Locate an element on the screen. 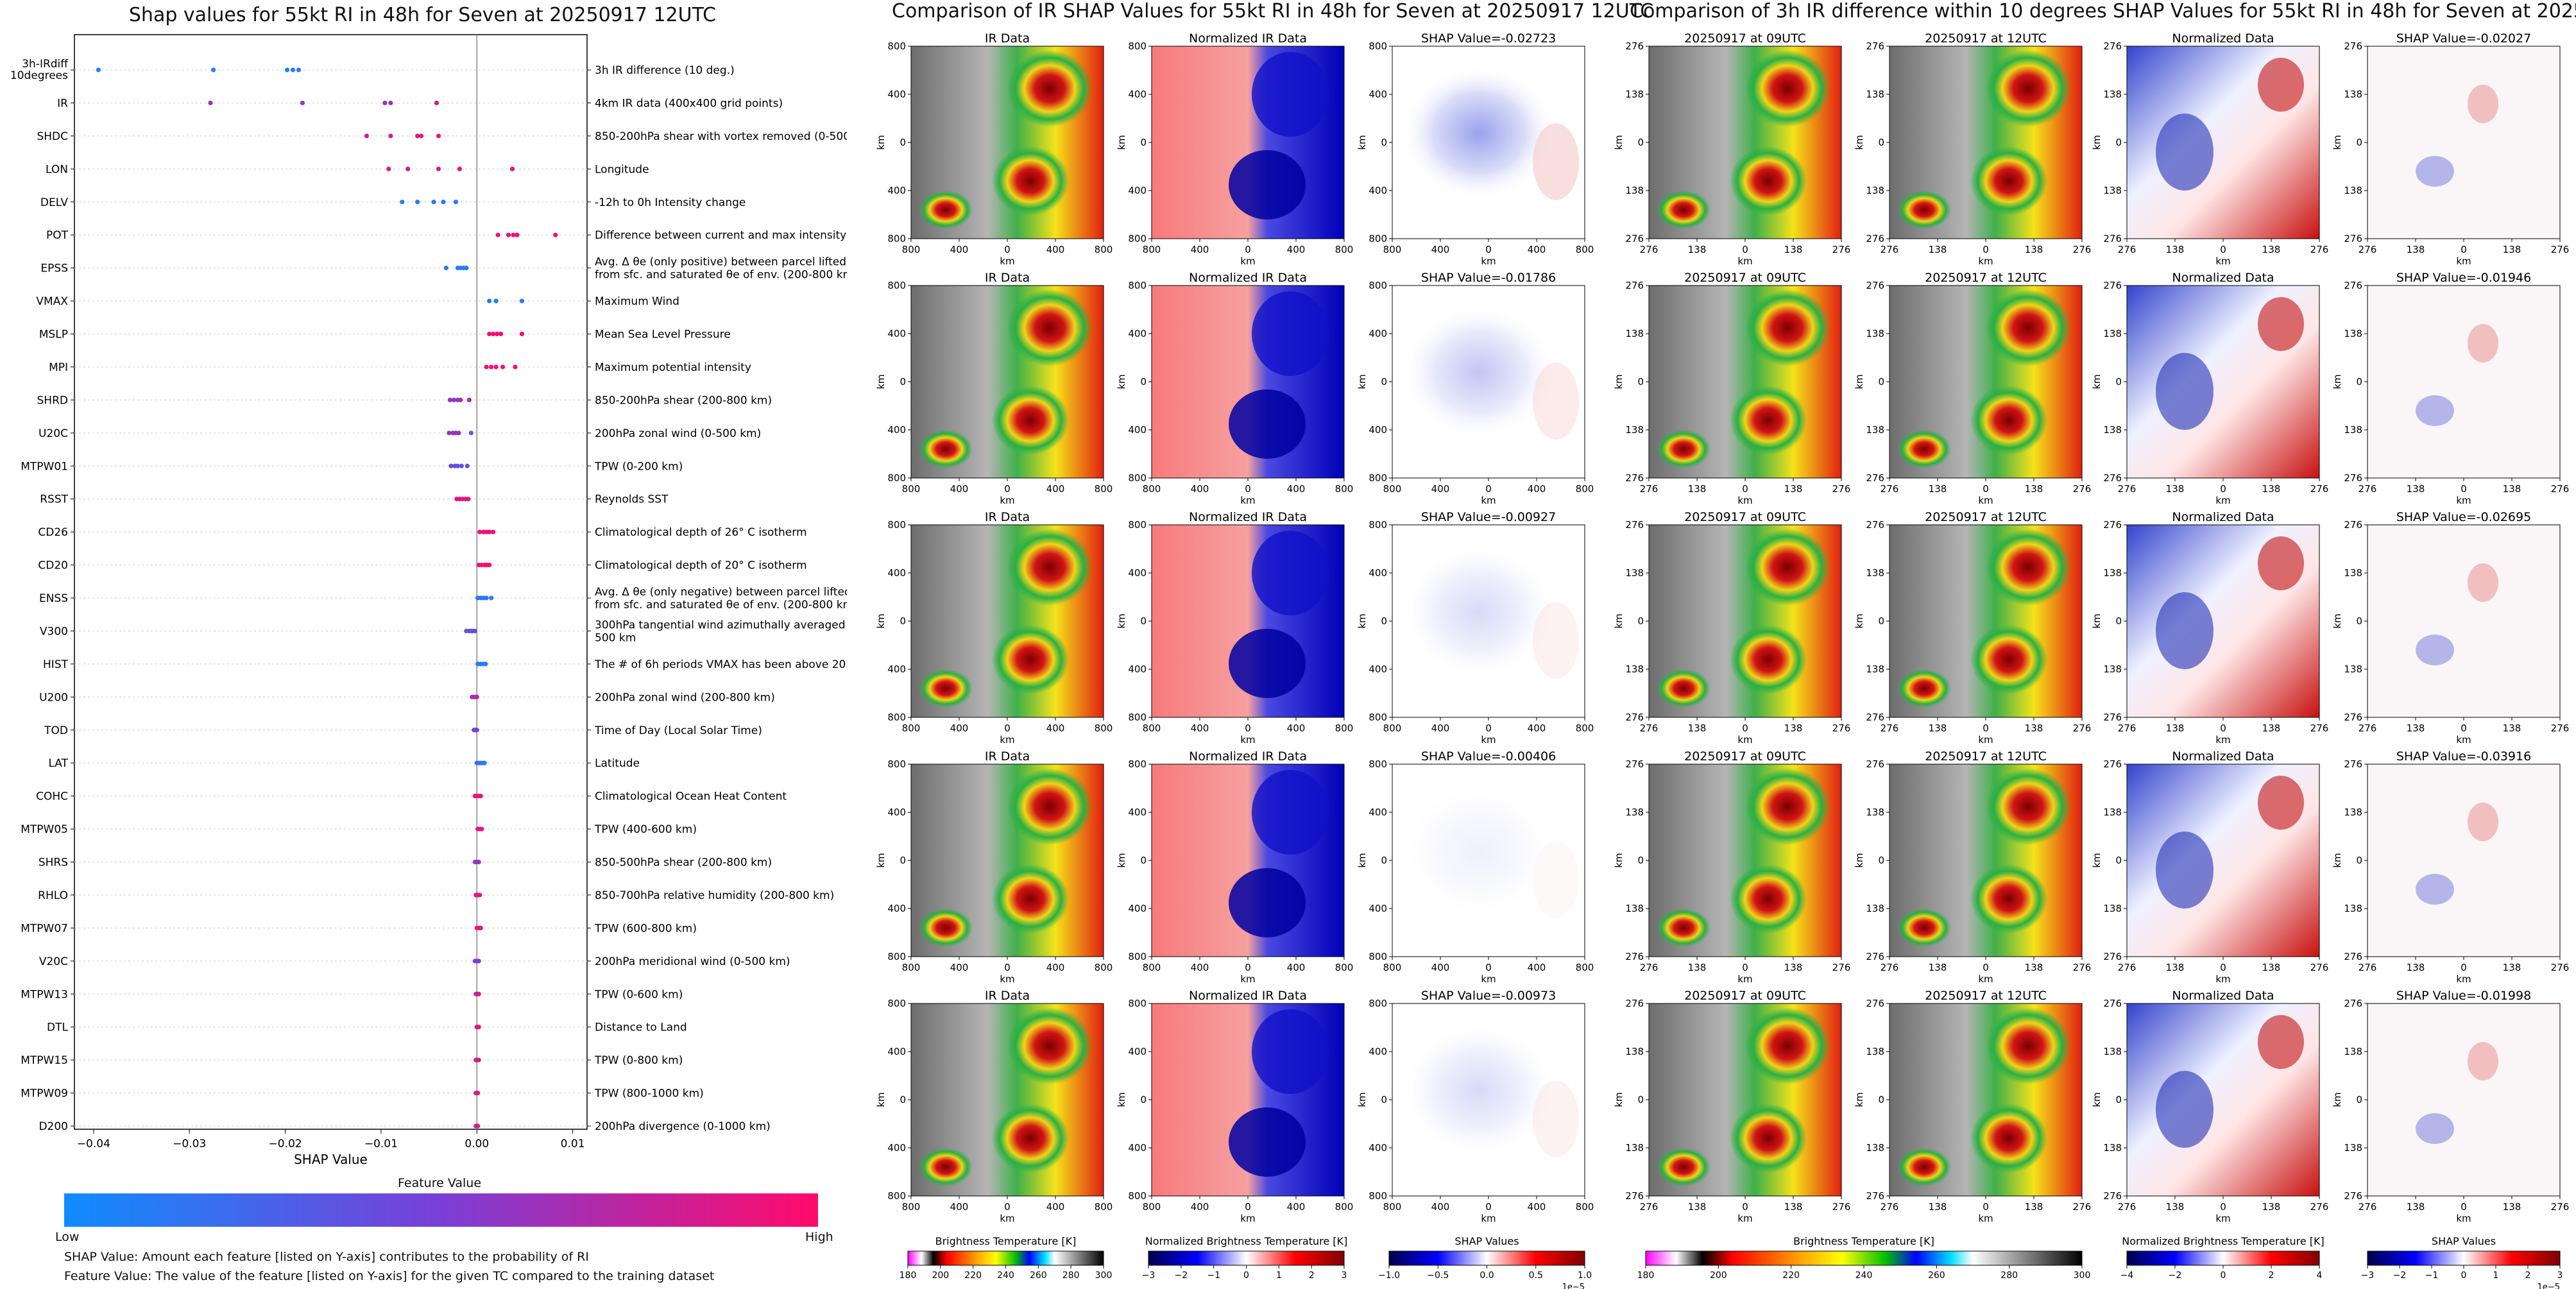 The height and width of the screenshot is (1289, 2576). panel-title: Normalized IR Data is located at coordinates (1248, 517).